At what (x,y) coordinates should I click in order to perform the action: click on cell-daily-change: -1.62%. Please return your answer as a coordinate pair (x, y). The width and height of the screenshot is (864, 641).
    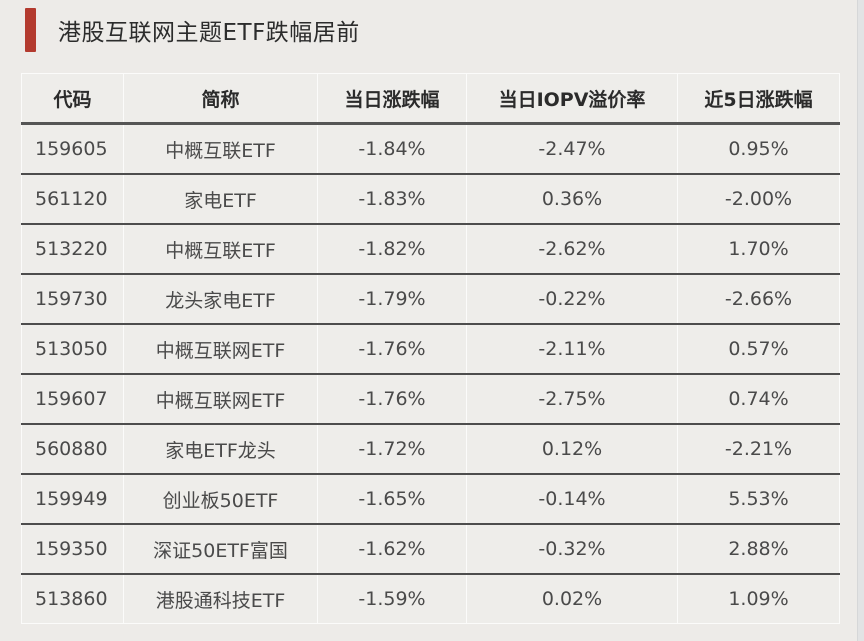
    Looking at the image, I should click on (392, 549).